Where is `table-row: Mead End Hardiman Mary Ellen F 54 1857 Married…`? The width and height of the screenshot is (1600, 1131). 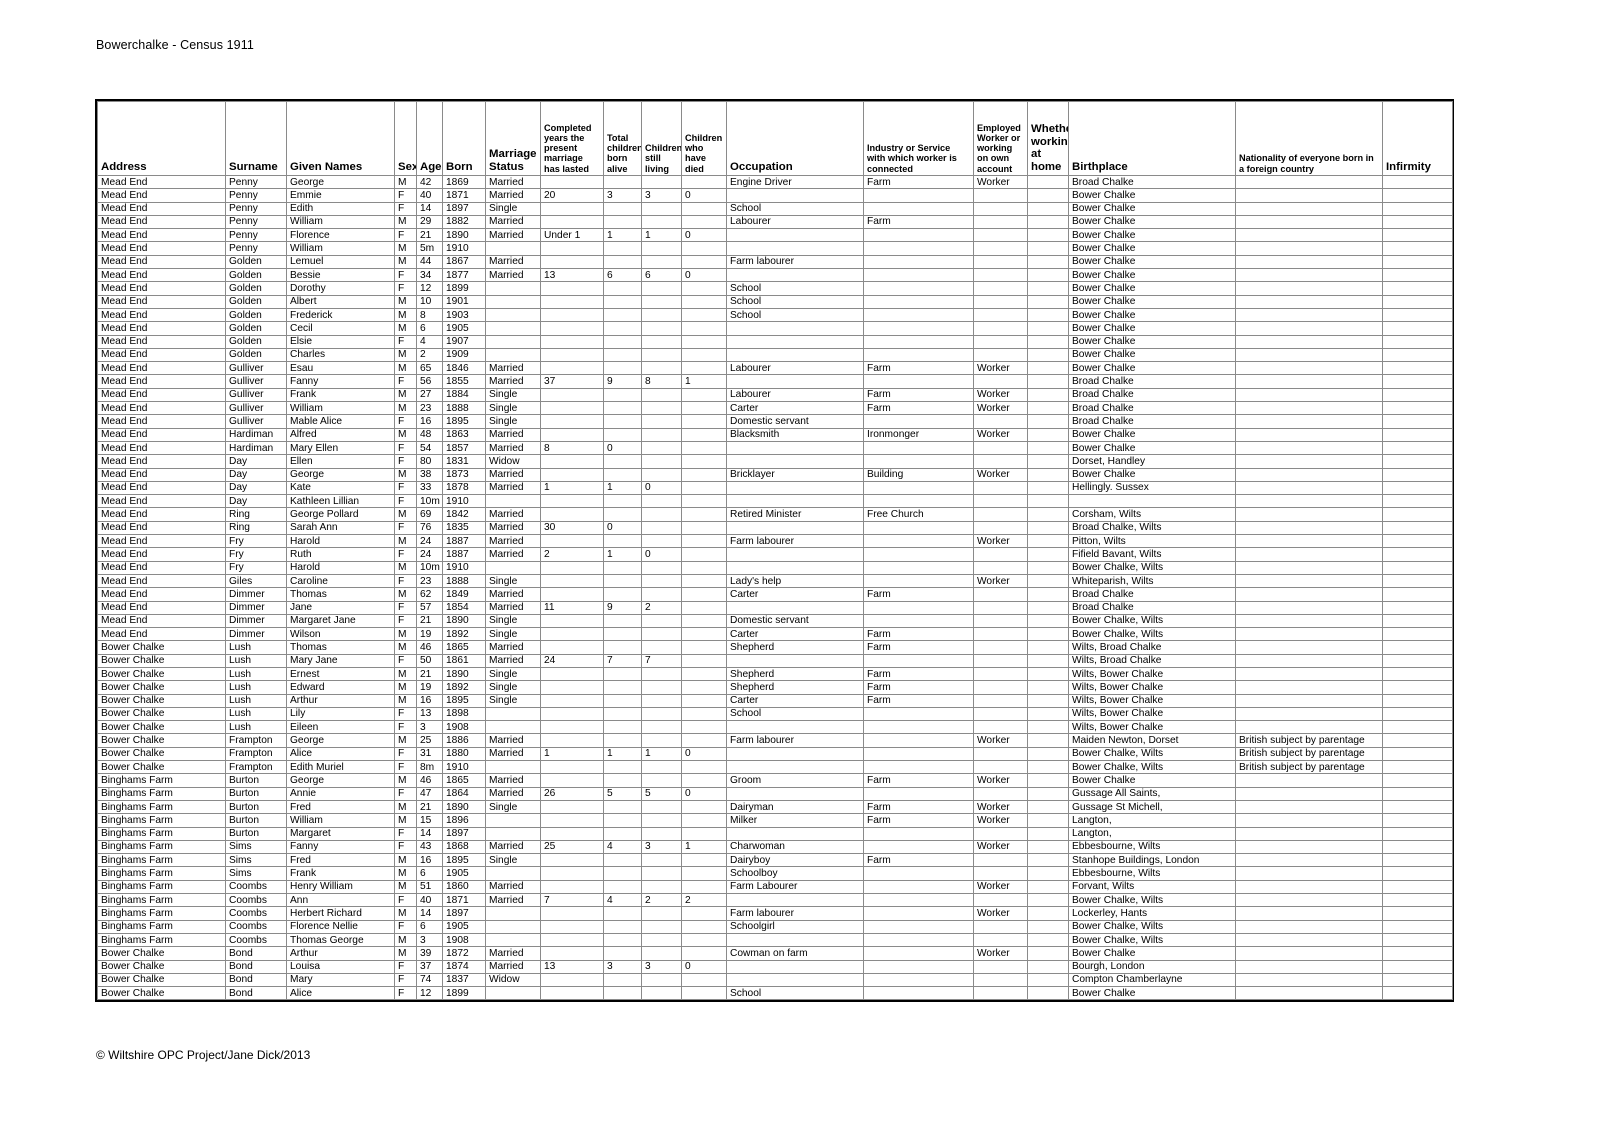
table-row: Mead End Hardiman Mary Ellen F 54 1857 Married… is located at coordinates (775, 448).